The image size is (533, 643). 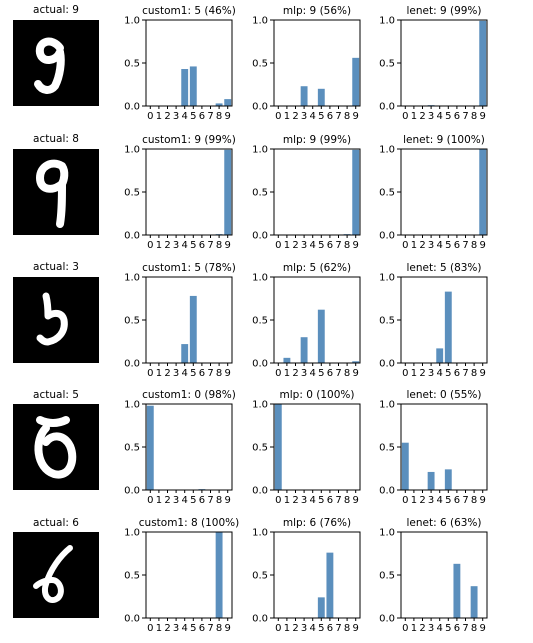 I want to click on handwritten-digit-9-icon, so click(x=49, y=65).